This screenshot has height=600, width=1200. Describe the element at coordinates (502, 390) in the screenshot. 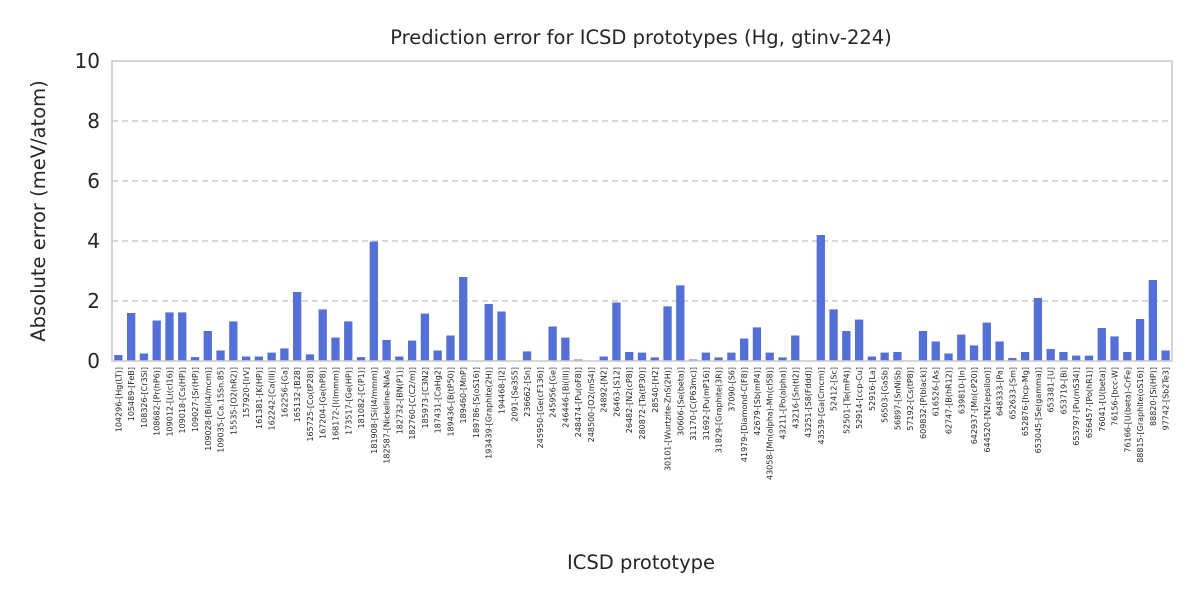

I see `x-tick-label: 194468-[I2]` at that location.